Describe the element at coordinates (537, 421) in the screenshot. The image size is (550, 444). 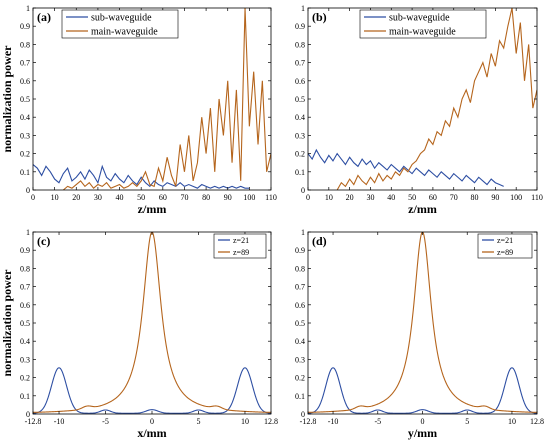
I see `x-tick-label: 12.8` at that location.